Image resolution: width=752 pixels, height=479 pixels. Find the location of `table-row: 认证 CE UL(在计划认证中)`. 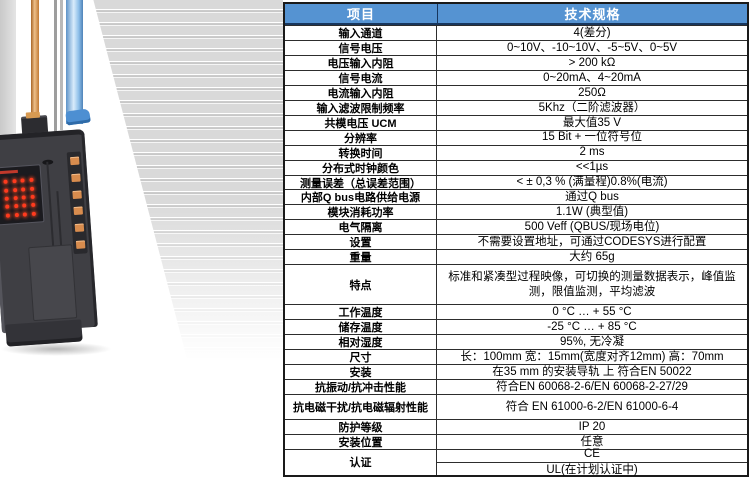

table-row: 认证 CE UL(在计划认证中) is located at coordinates (516, 462).